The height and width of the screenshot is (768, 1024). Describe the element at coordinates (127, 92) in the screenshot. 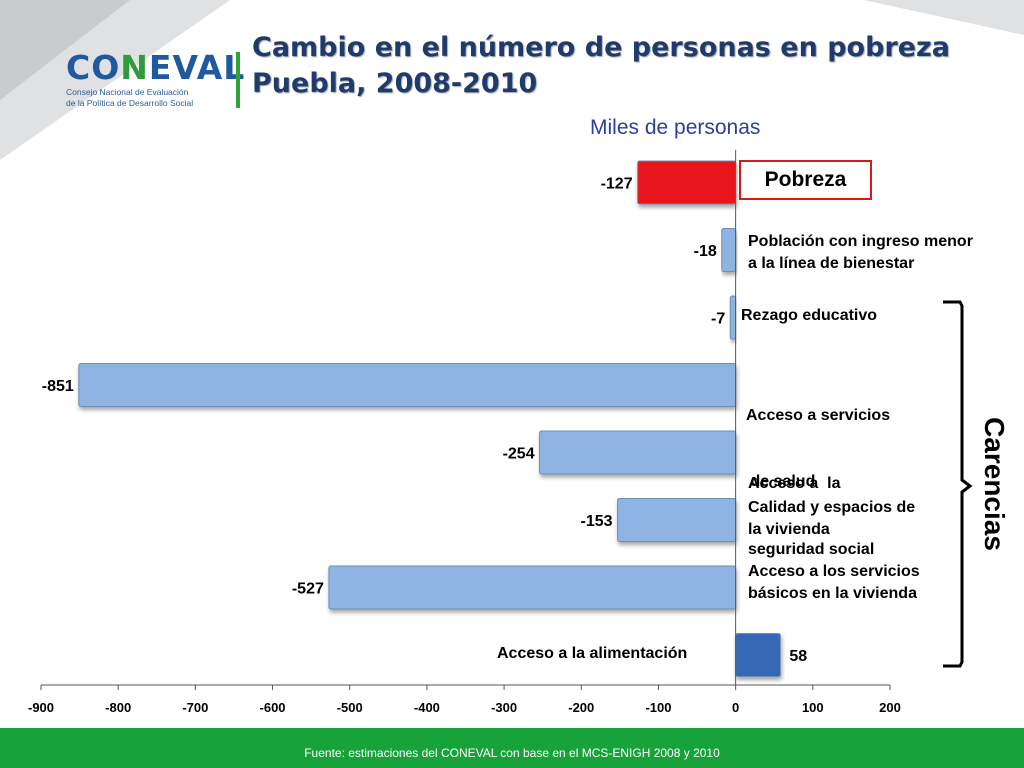

I see `logo-subtitle-1: Consejo Nacional de Evaluación` at that location.